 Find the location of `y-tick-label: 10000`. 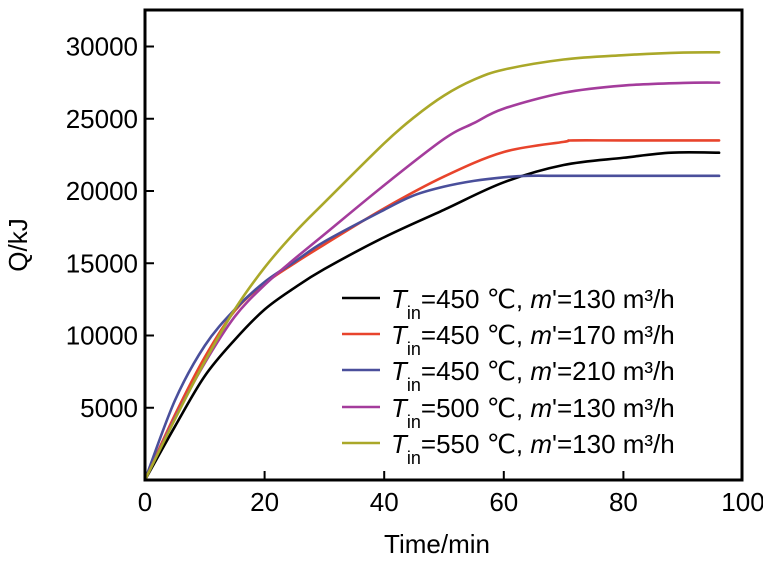

y-tick-label: 10000 is located at coordinates (102, 336).